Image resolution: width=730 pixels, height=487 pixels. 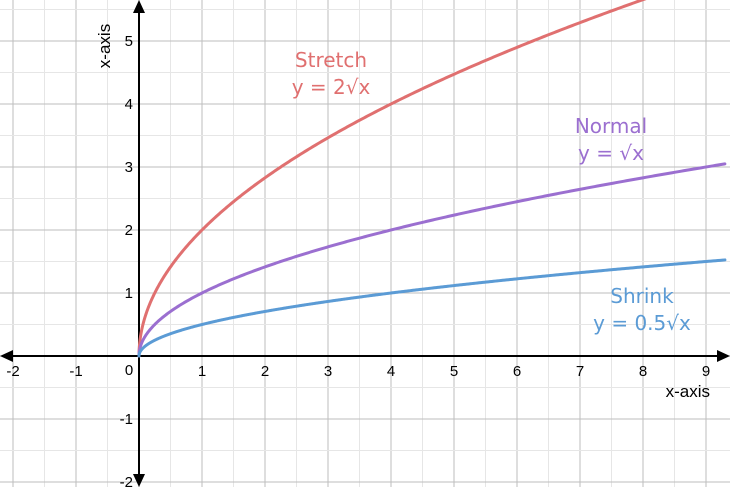 I want to click on x-tick-label: 9, so click(x=706, y=371).